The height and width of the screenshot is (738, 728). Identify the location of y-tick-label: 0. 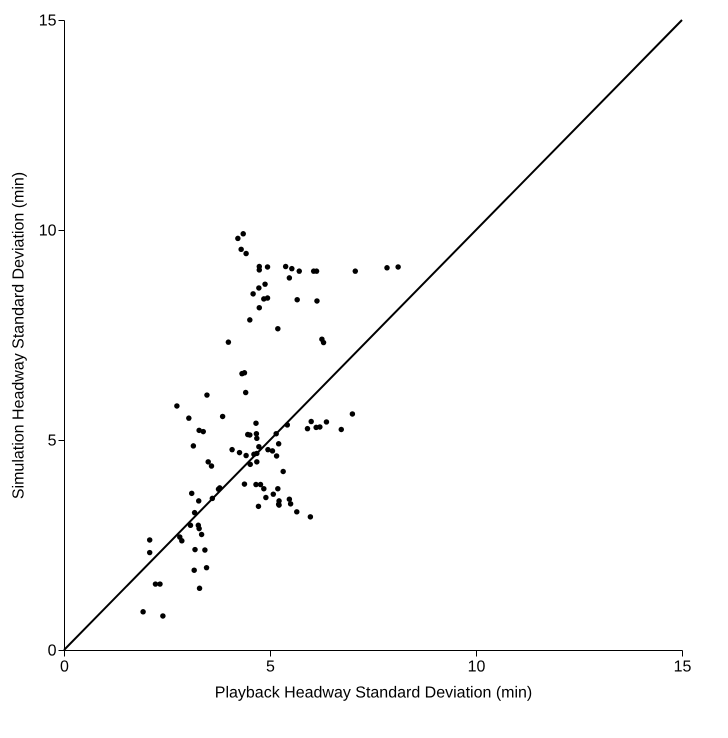
(52, 651).